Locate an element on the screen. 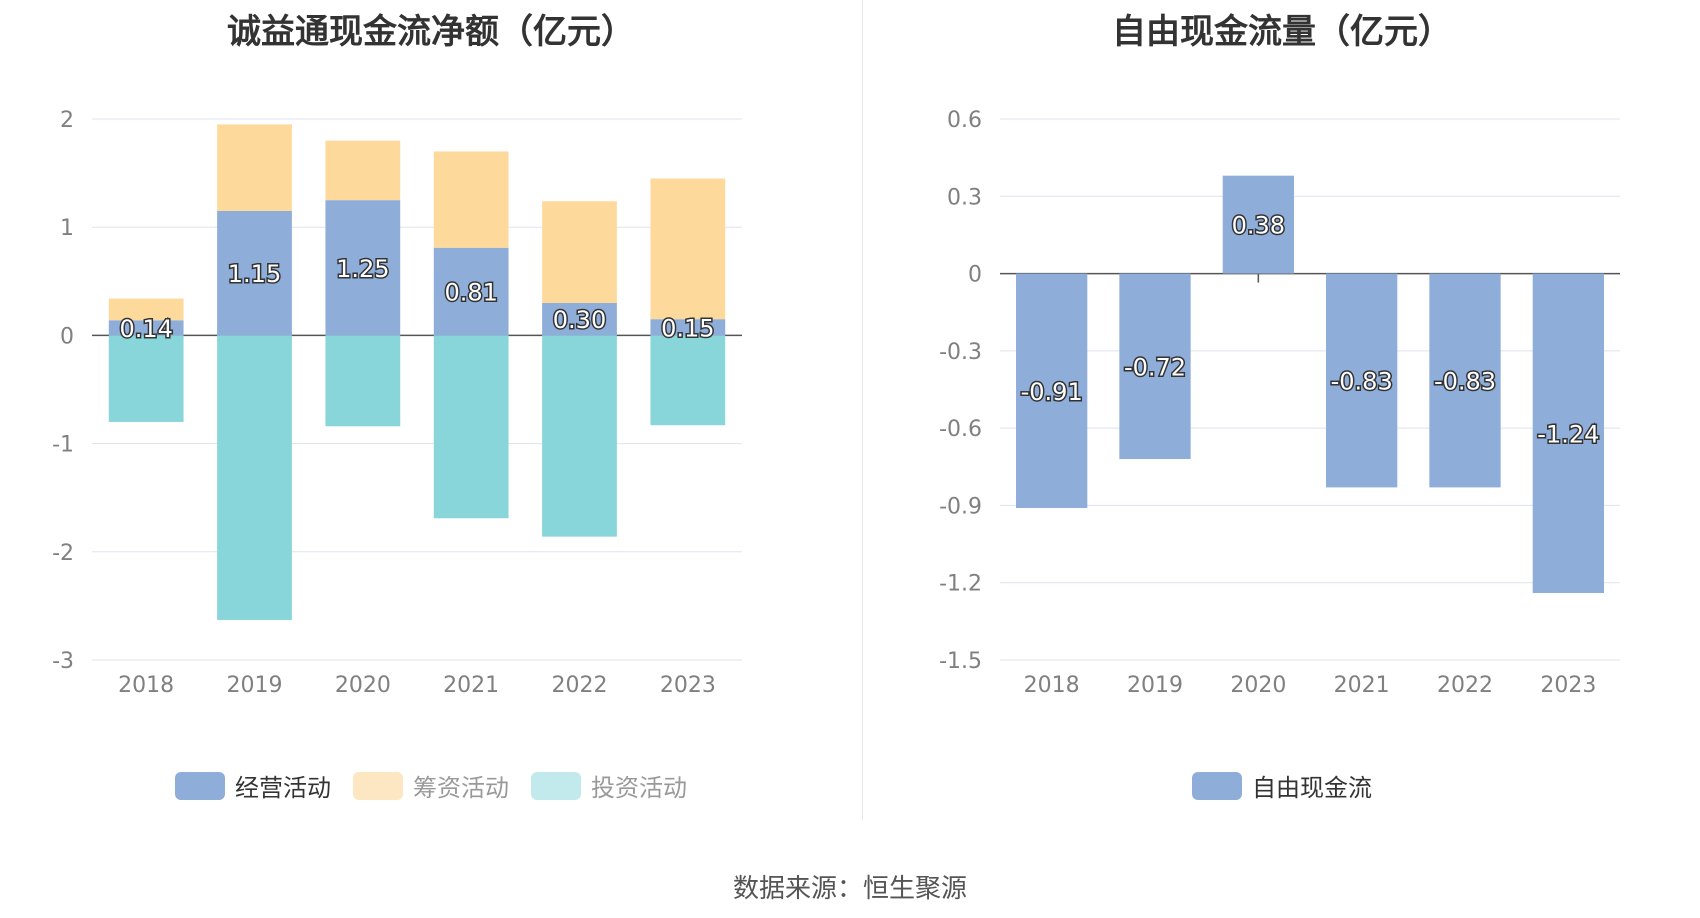 The width and height of the screenshot is (1700, 918). legend-item: 投资活动 is located at coordinates (609, 785).